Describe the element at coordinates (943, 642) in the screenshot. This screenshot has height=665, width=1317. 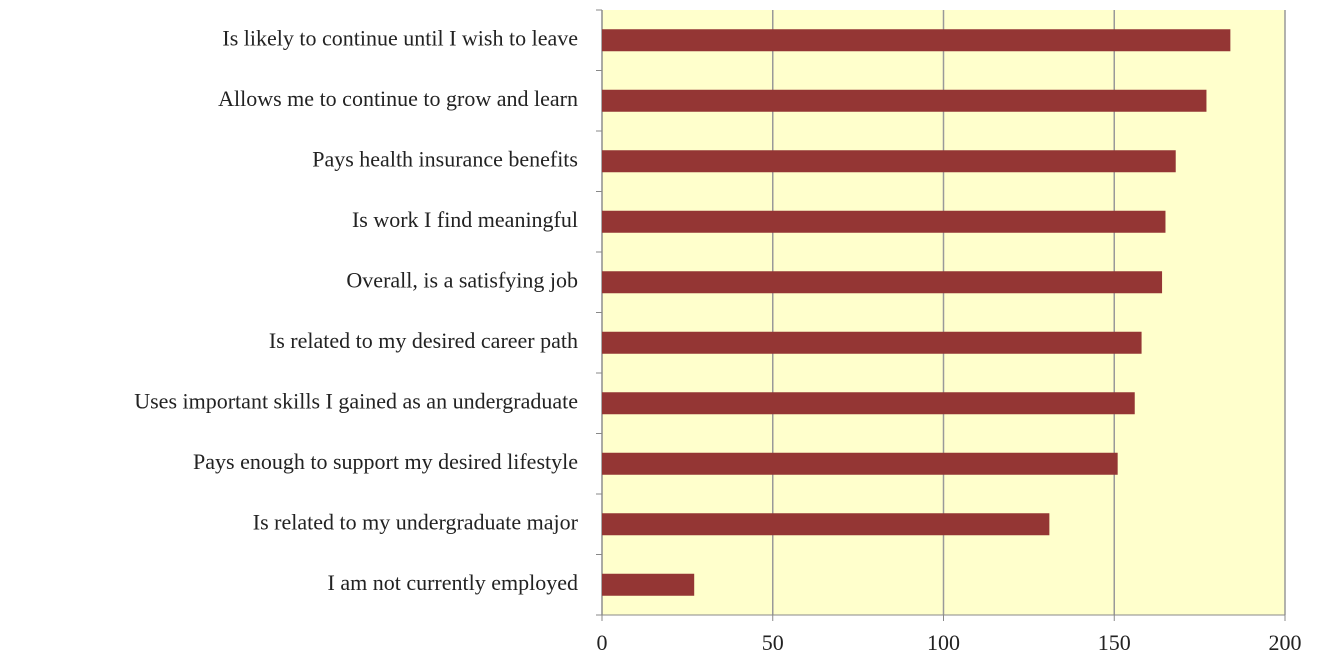
I see `x-tick-label: 100` at that location.